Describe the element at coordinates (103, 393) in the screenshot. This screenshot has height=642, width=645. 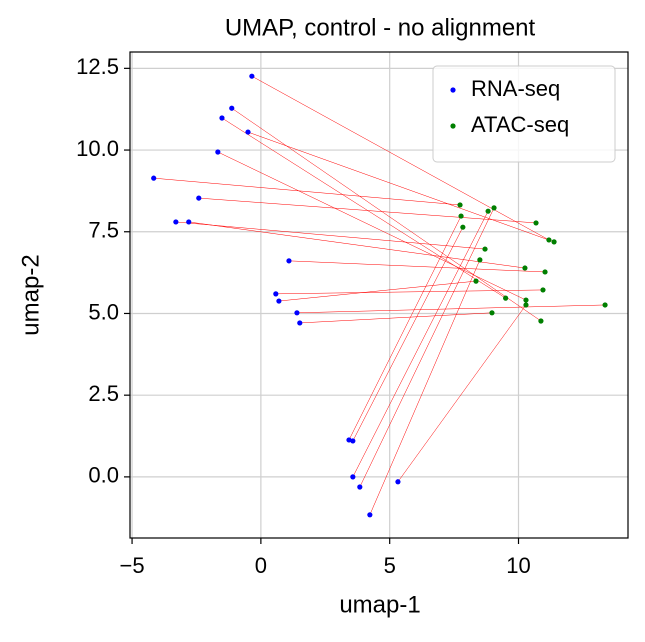
I see `y-tick-label: 2.5` at that location.